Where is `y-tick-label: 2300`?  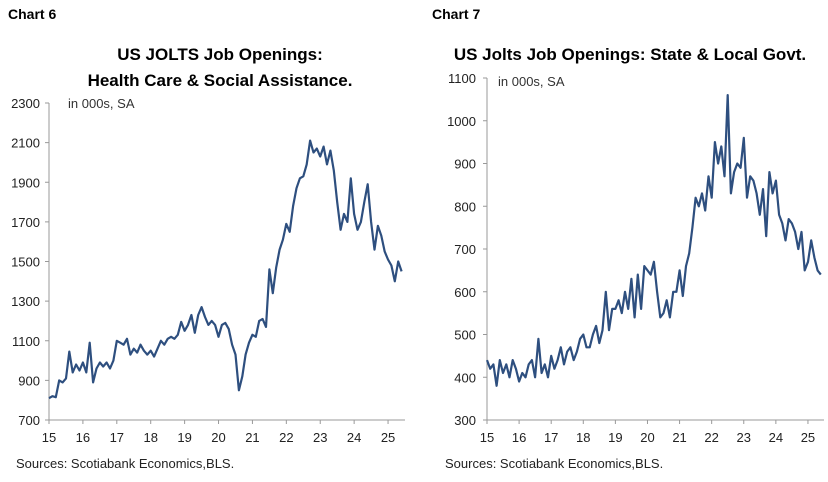 y-tick-label: 2300 is located at coordinates (25, 103).